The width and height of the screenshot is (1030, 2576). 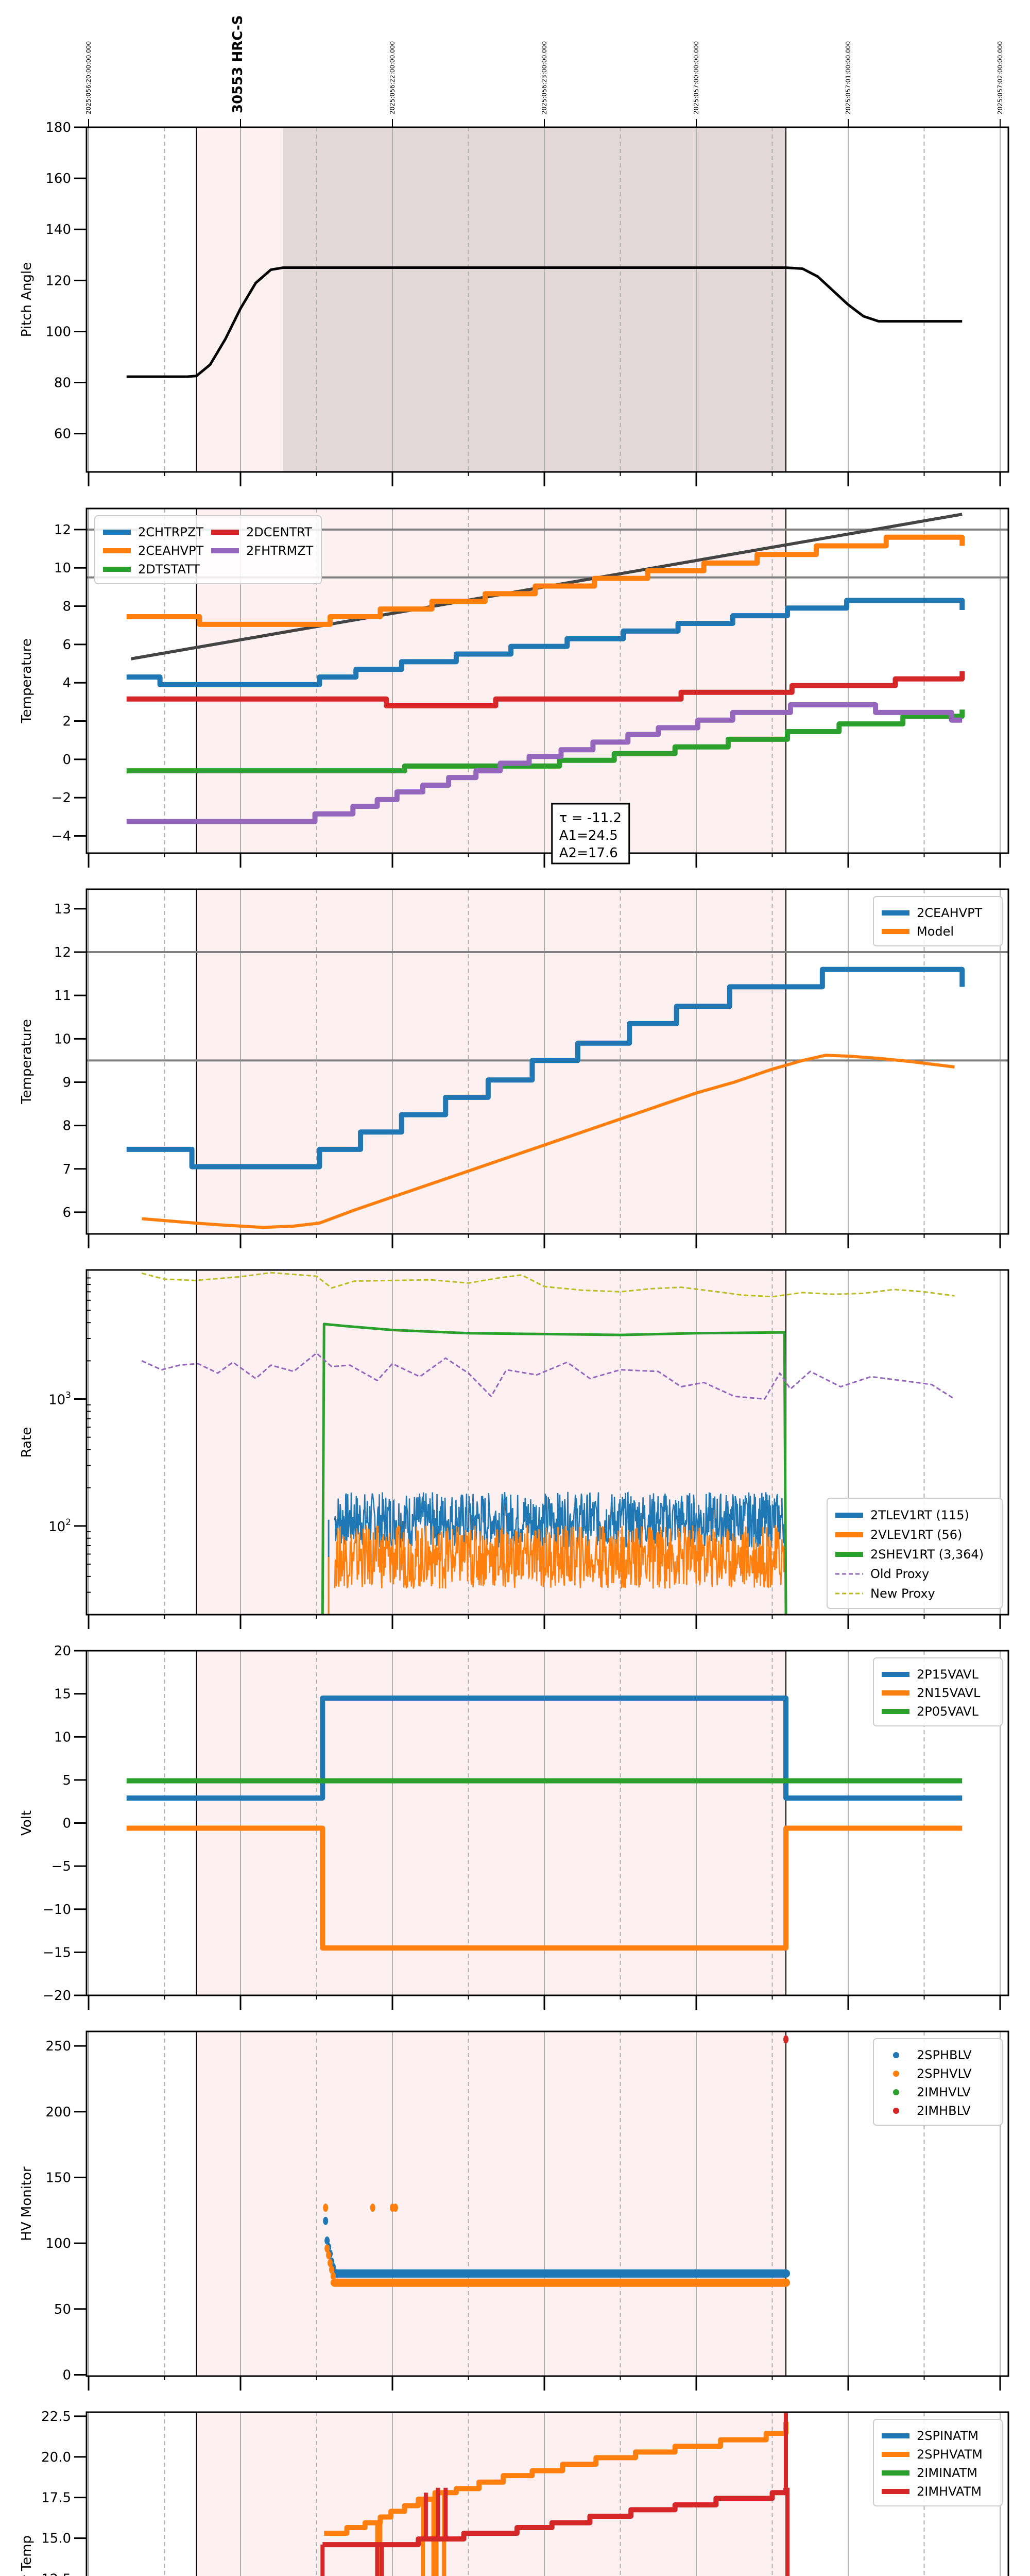 I want to click on y-tick-label: 9, so click(x=66, y=1082).